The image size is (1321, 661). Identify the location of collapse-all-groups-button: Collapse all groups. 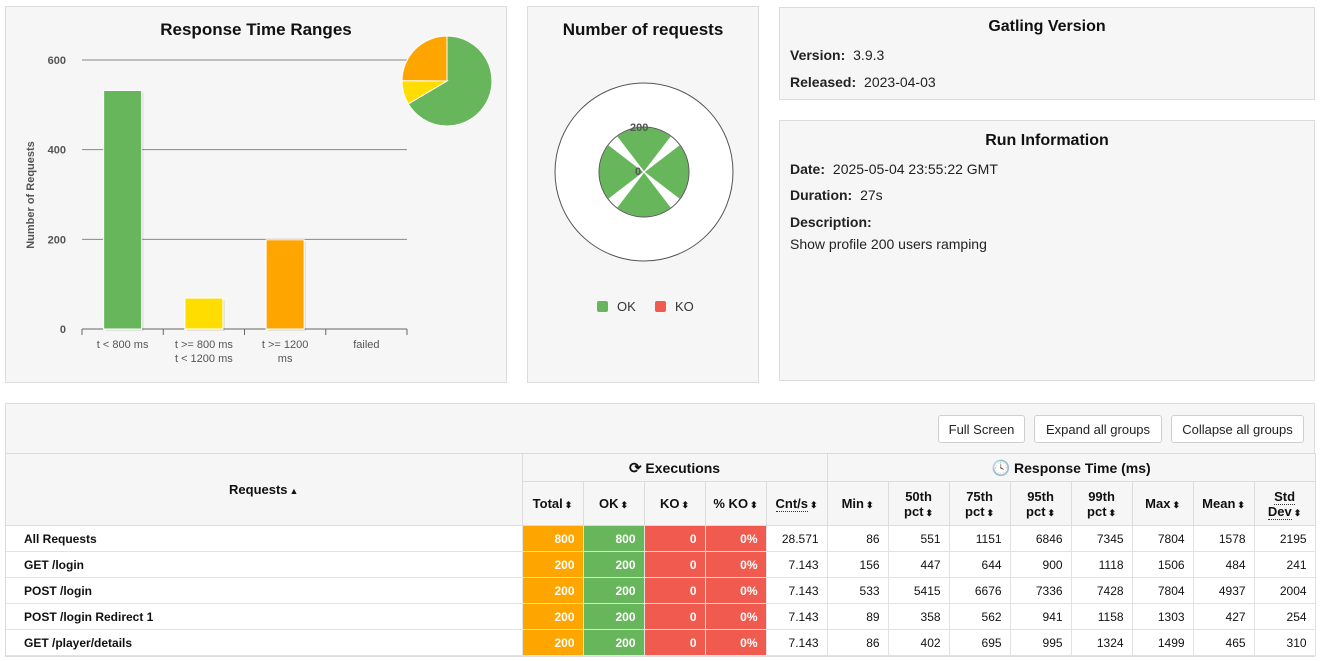
(1237, 429).